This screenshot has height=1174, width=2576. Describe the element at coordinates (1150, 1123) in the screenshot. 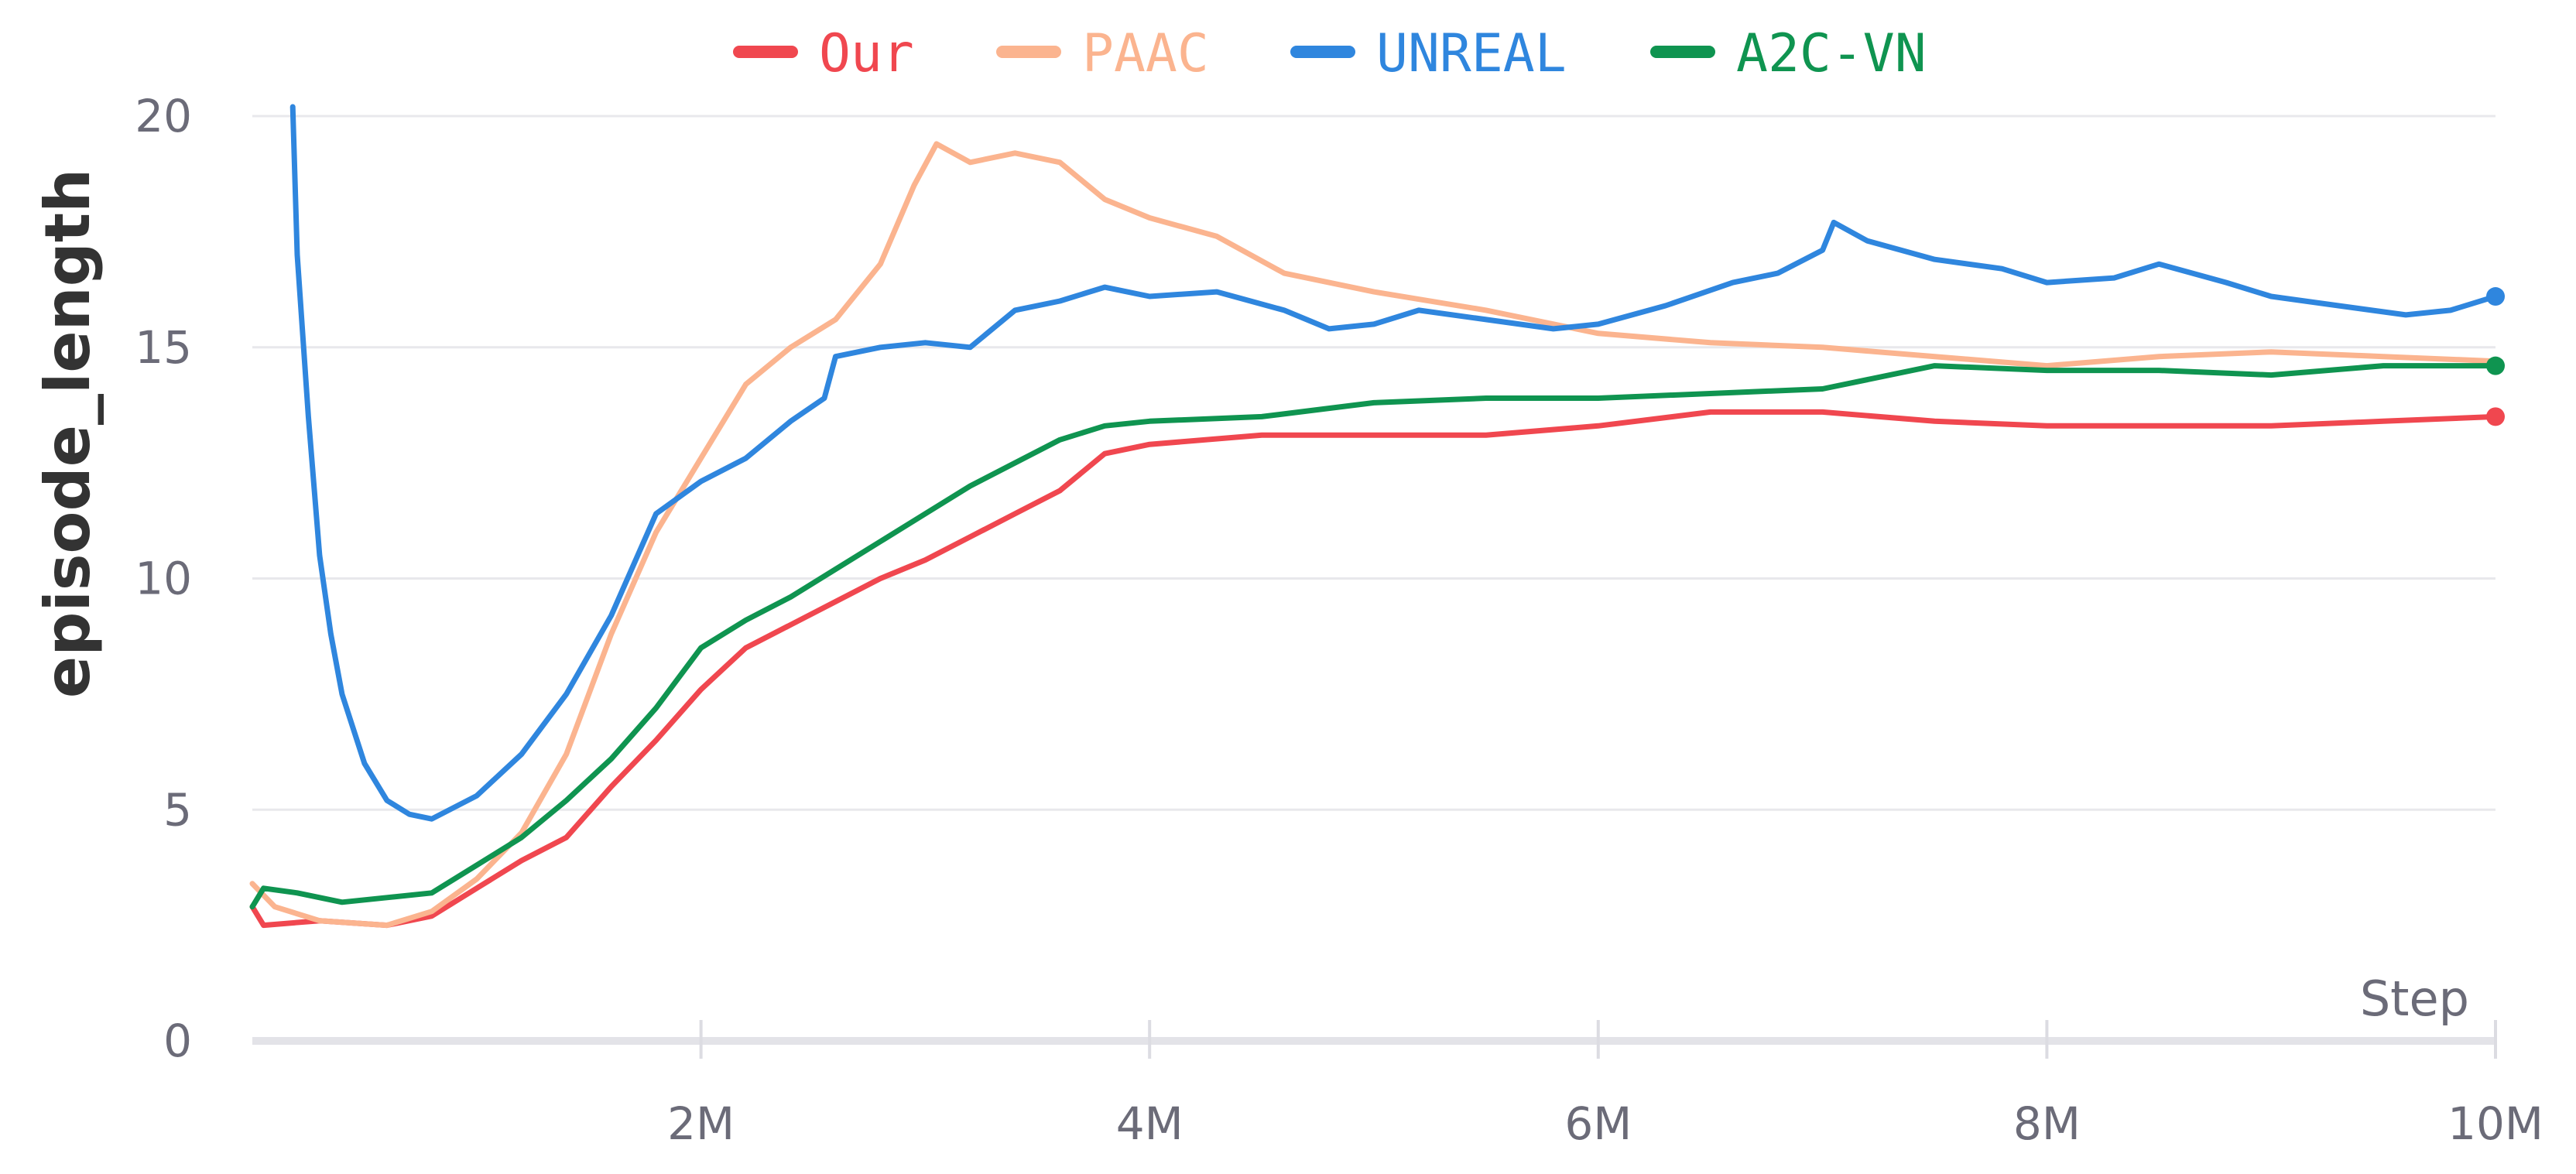

I see `x-tick-label: 4M` at that location.